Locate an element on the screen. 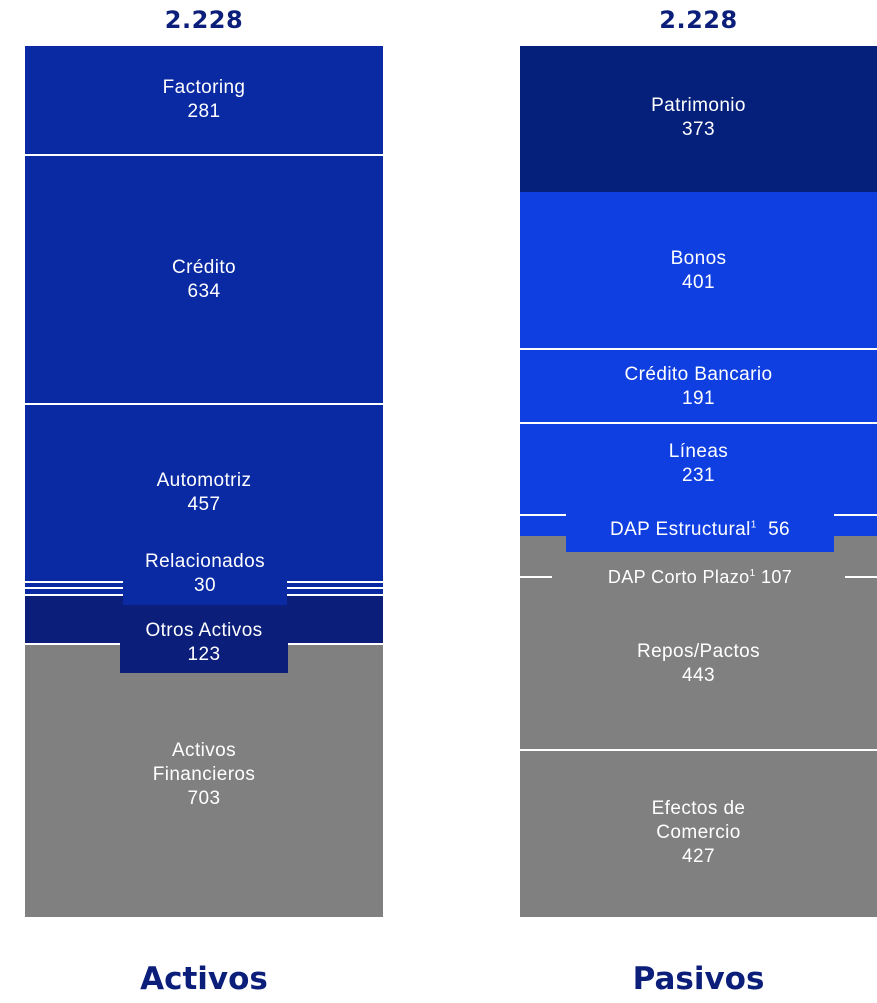  bar-activos-financieros: Activos Financieros 703 is located at coordinates (204, 780).